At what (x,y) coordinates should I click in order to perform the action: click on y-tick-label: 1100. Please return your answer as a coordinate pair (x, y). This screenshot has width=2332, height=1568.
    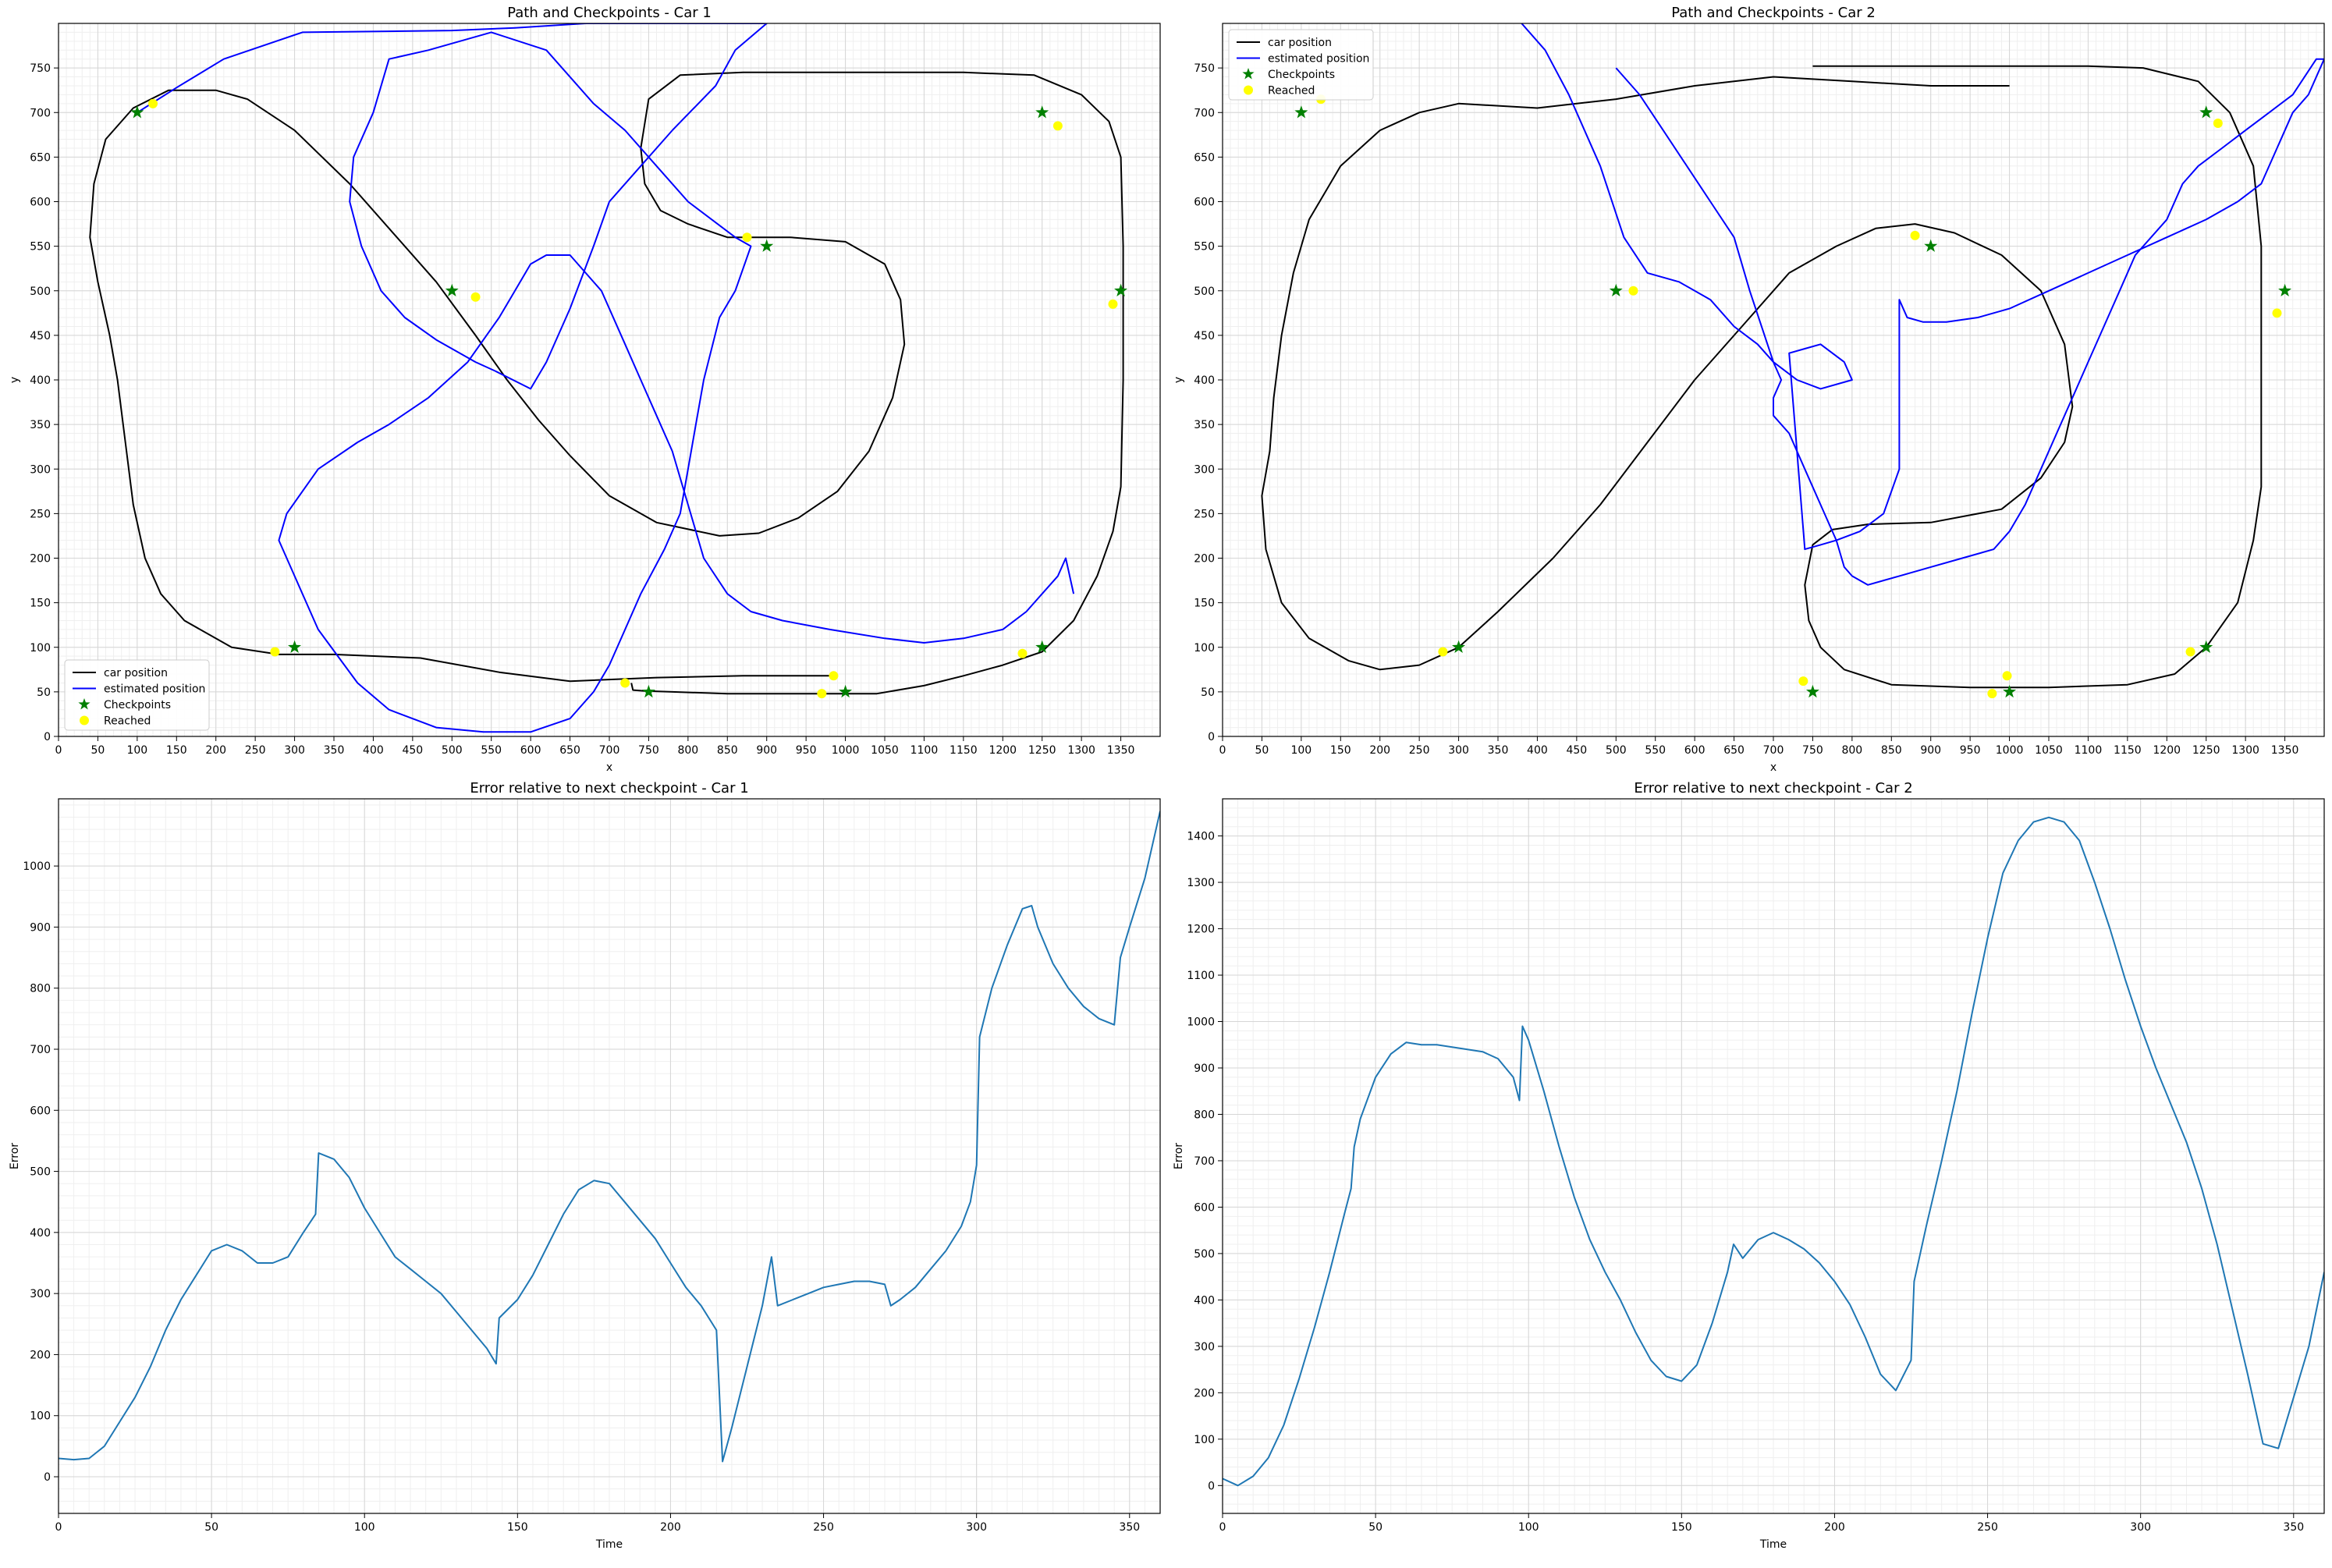
    Looking at the image, I should click on (1201, 976).